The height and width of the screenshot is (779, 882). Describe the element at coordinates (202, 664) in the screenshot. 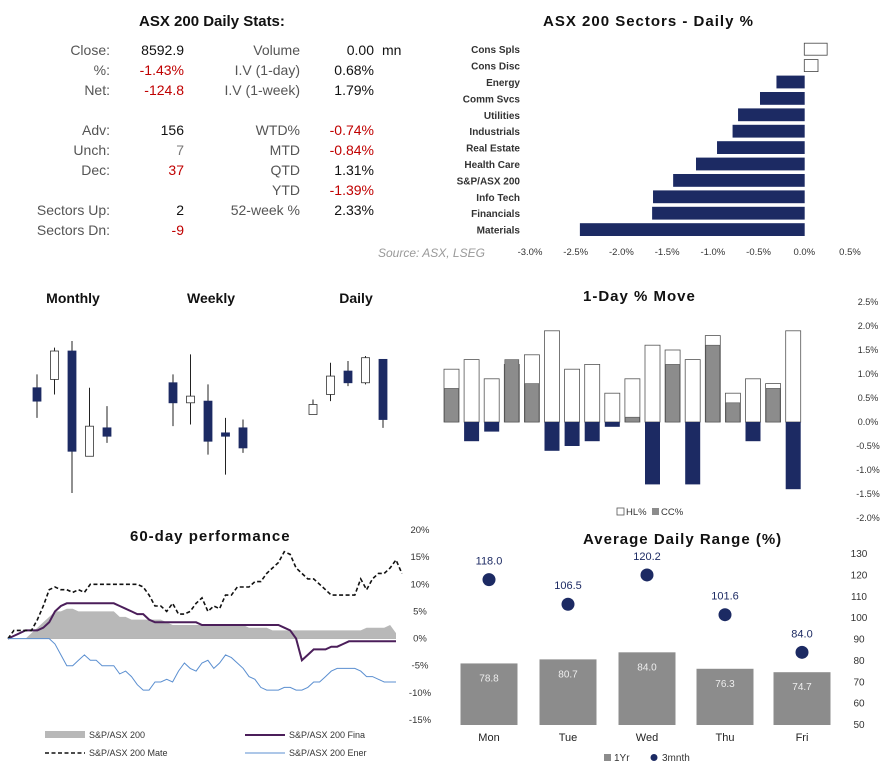

I see `series-line-thin` at that location.